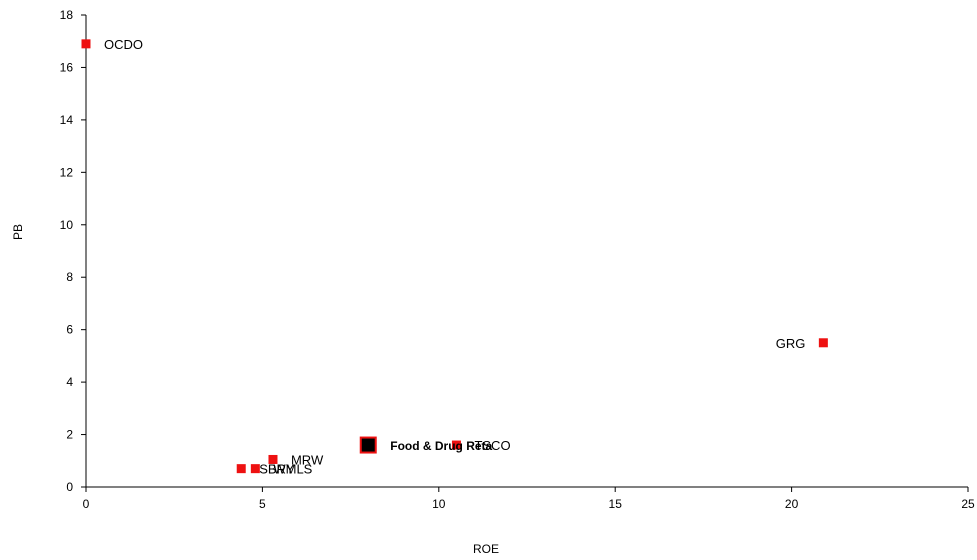 This screenshot has width=977, height=560. What do you see at coordinates (456, 445) in the screenshot?
I see `data-point-tsco` at bounding box center [456, 445].